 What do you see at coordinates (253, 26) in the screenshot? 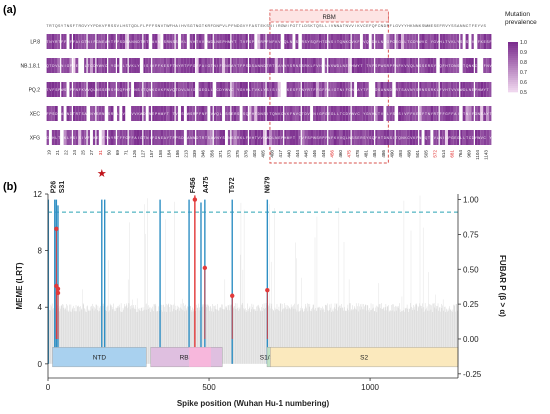
I see `ref-residue: A` at bounding box center [253, 26].